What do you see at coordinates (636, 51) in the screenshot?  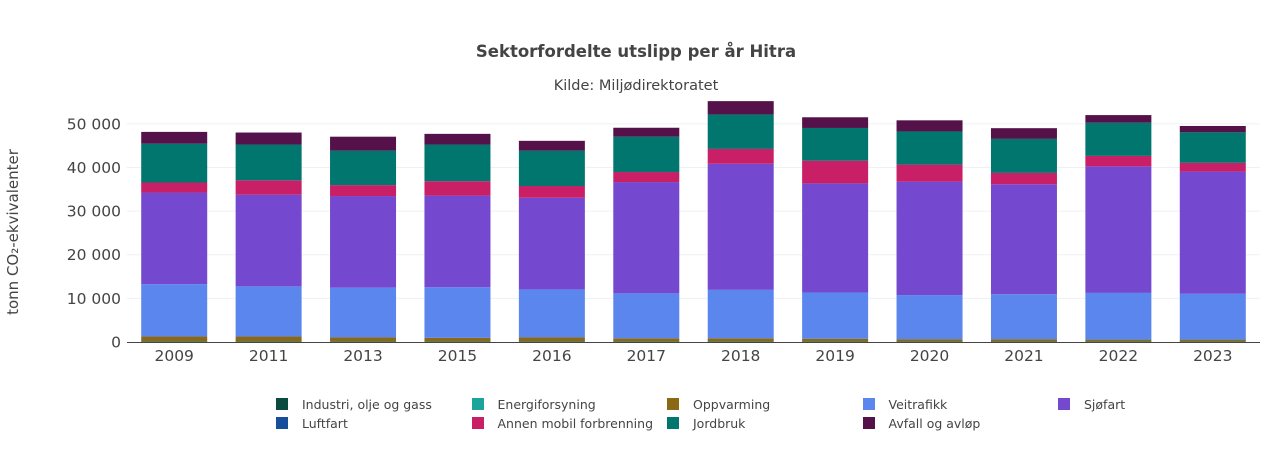 I see `chart-title: Sektorfordelte utslipp per år Hitra` at bounding box center [636, 51].